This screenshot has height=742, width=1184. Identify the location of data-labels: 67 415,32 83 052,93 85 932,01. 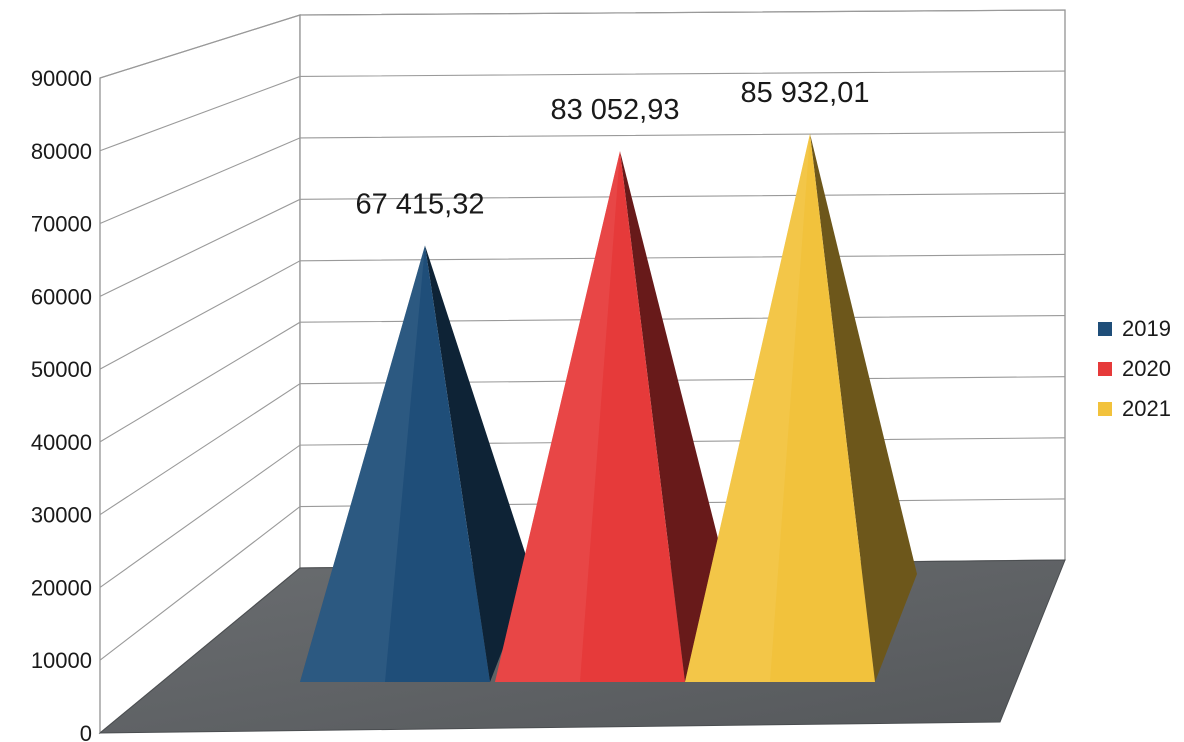
(612, 149).